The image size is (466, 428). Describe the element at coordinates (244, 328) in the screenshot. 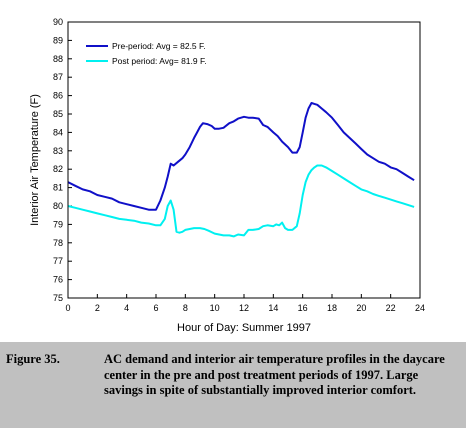

I see `x-axis-title: Hour of Day: Summer 1997` at that location.